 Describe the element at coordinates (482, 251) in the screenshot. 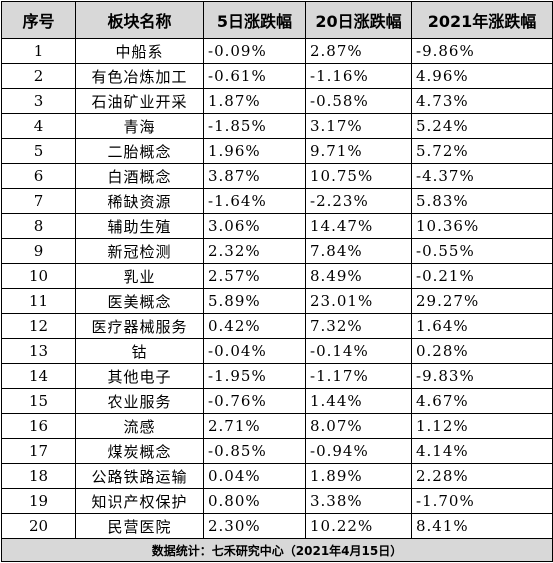

I see `cell-ytd-change: -0.55%` at that location.